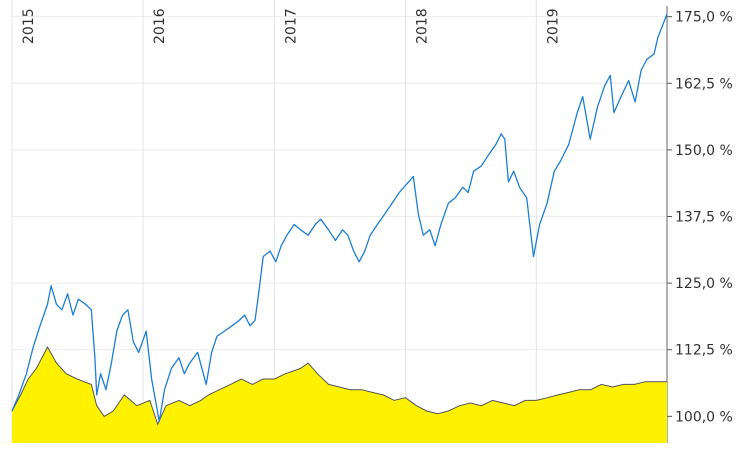 This screenshot has height=449, width=741. What do you see at coordinates (704, 417) in the screenshot?
I see `y-tick-label: 100,0 %` at bounding box center [704, 417].